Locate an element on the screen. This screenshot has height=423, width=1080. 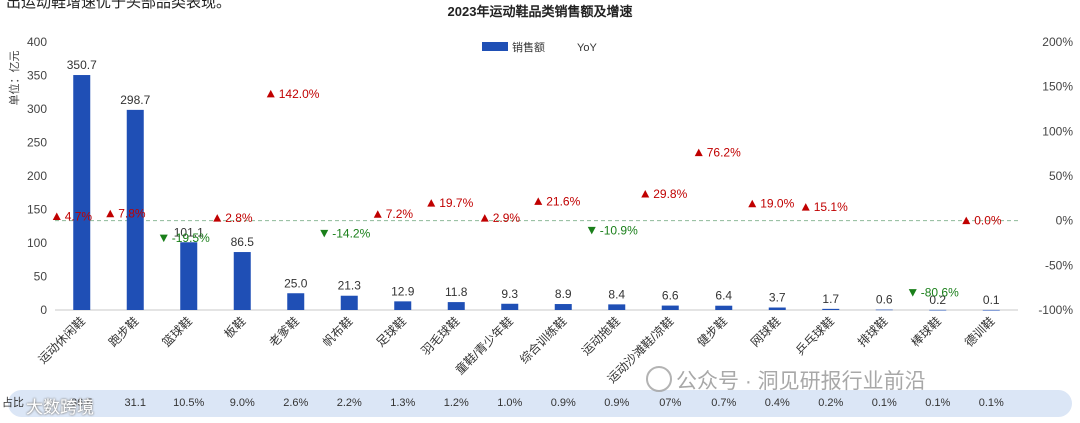
bar-data-label: 6.6 is located at coordinates (670, 296).